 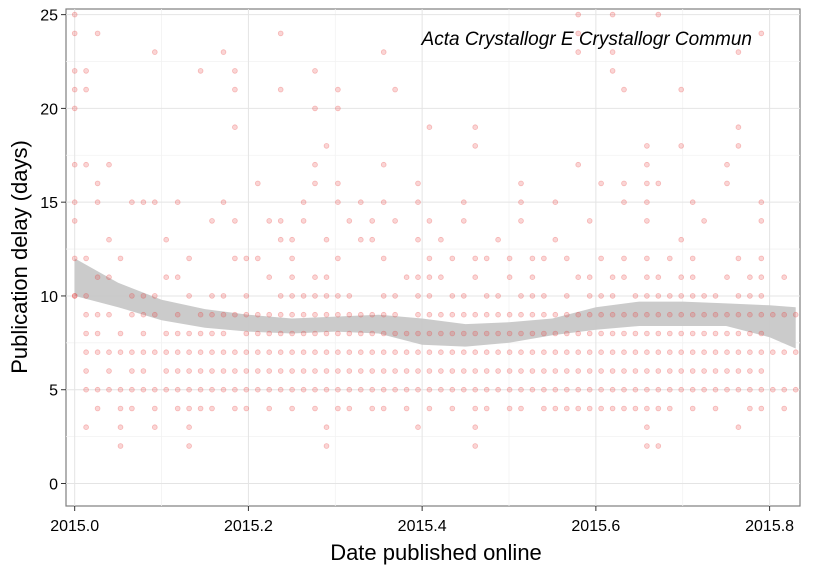 What do you see at coordinates (19, 257) in the screenshot?
I see `y-axis-title: Publication delay (days)` at bounding box center [19, 257].